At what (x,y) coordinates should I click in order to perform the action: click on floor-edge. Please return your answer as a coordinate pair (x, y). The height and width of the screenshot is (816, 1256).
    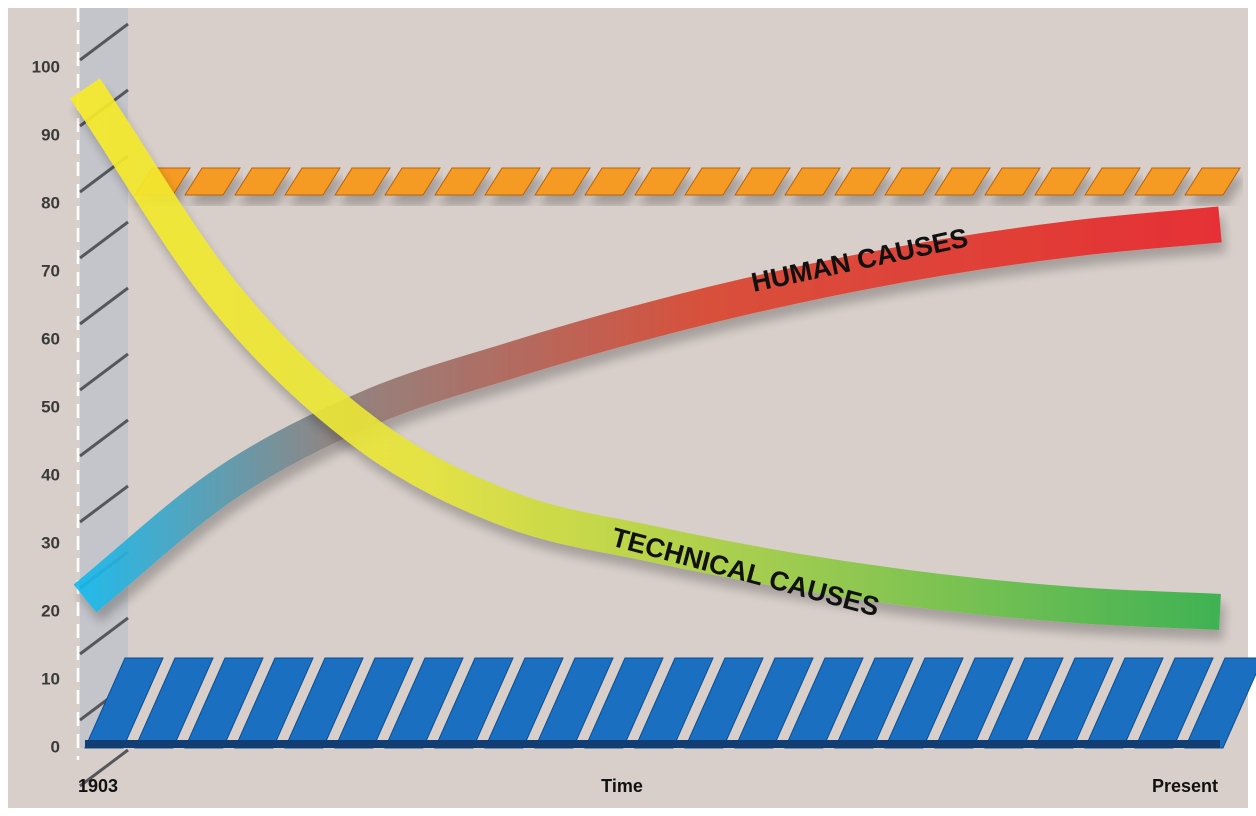
    Looking at the image, I should click on (652, 744).